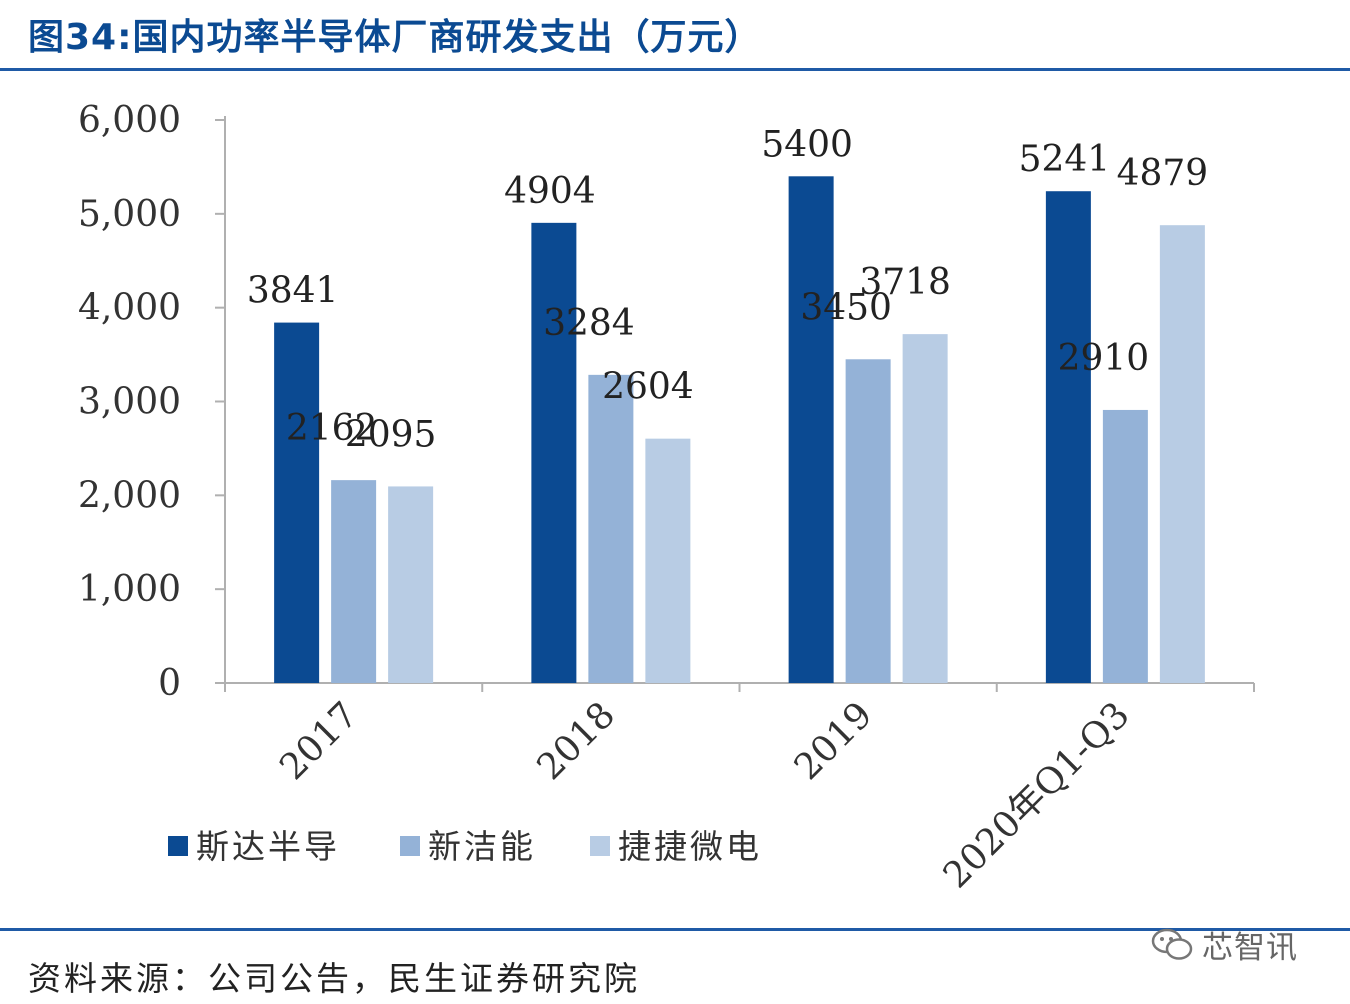 The width and height of the screenshot is (1350, 1004). Describe the element at coordinates (482, 846) in the screenshot. I see `legend-label: 新洁能` at that location.